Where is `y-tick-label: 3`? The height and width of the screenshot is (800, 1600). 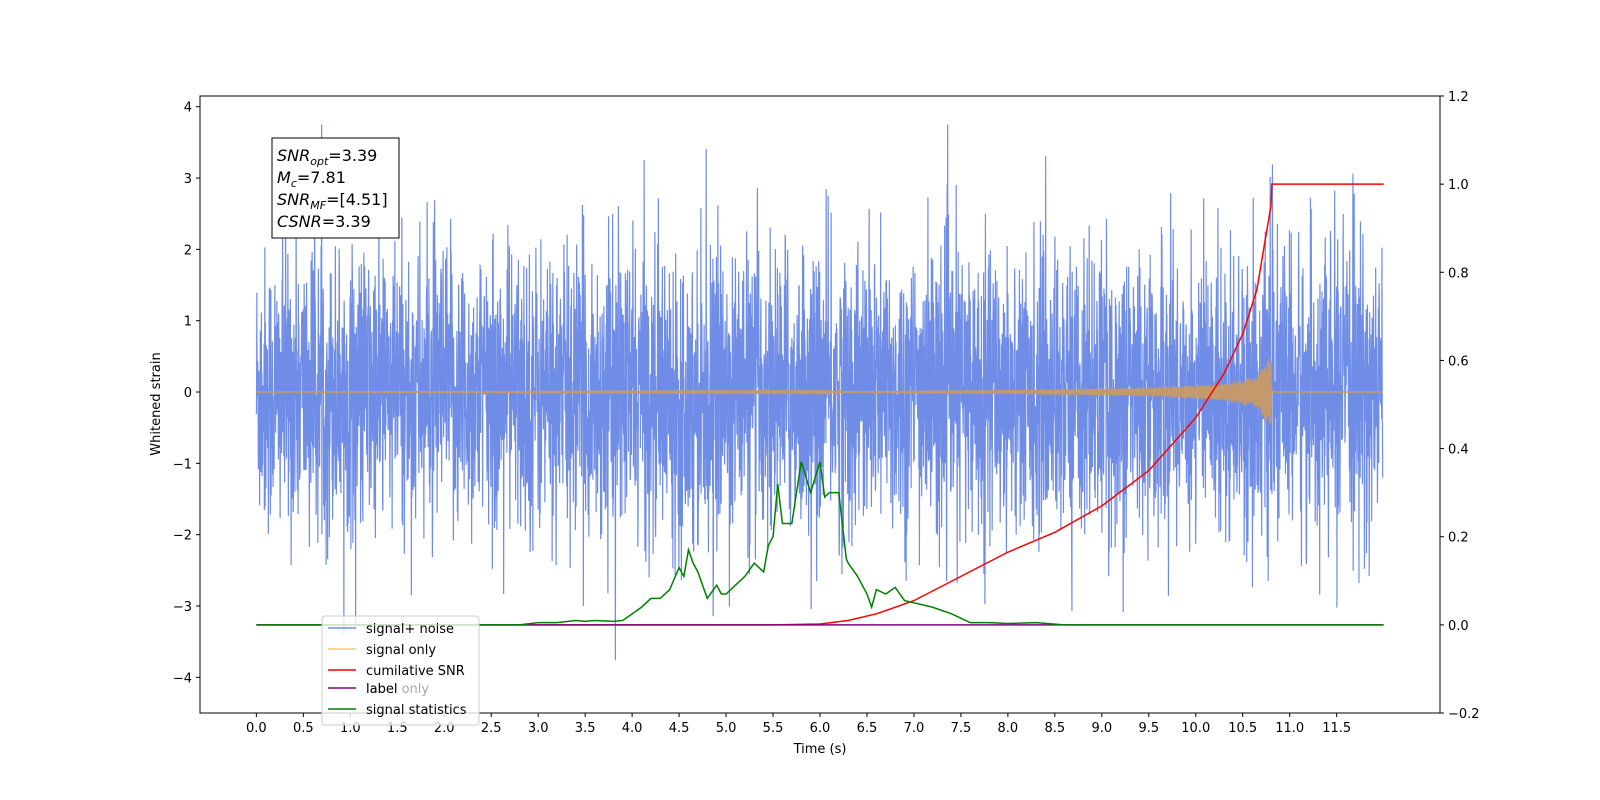
y-tick-label: 3 is located at coordinates (188, 179).